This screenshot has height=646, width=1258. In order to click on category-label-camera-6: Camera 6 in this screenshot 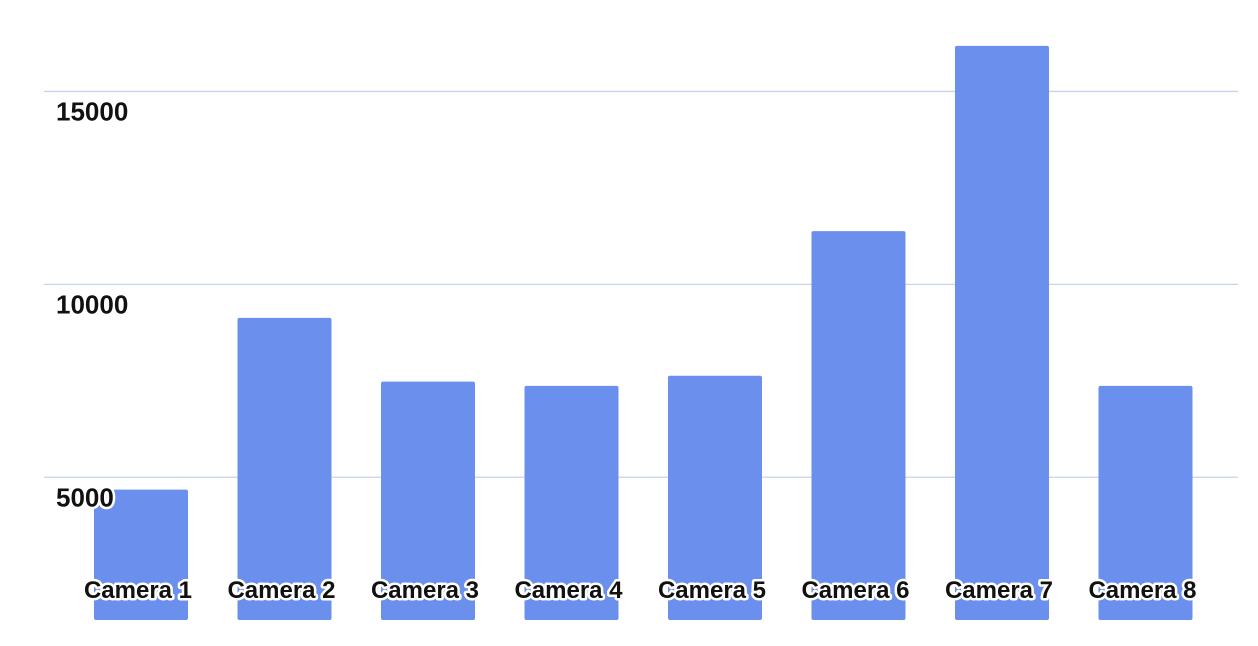, I will do `click(855, 590)`.